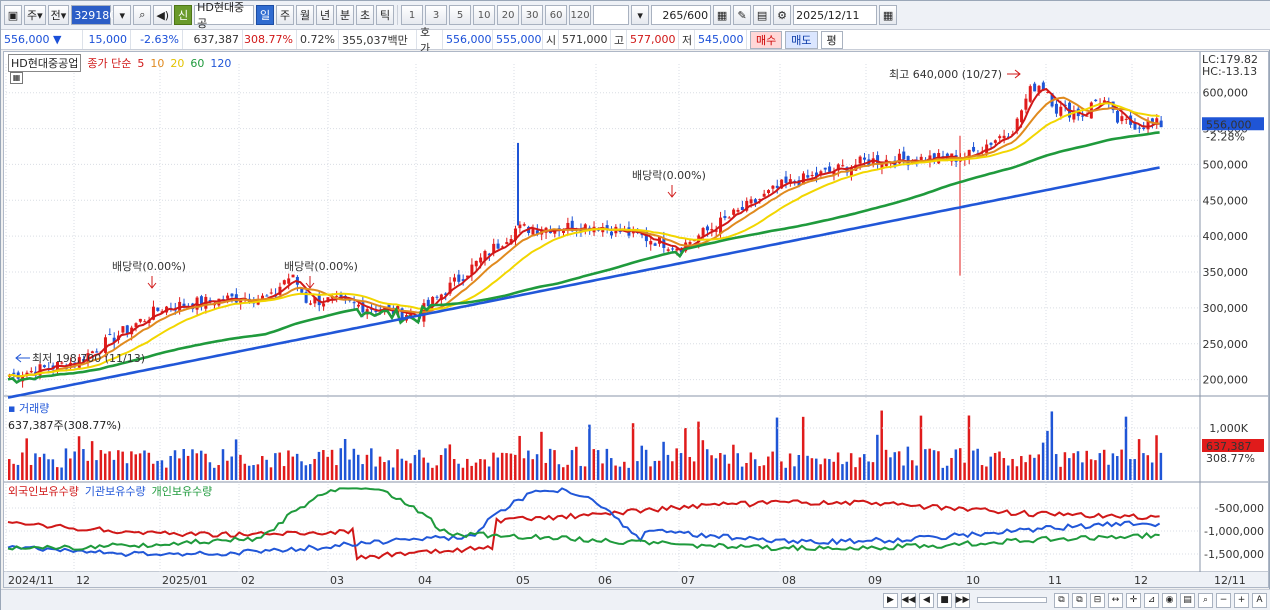 The image size is (1270, 610). What do you see at coordinates (1241, 600) in the screenshot?
I see `plus-icon: +` at bounding box center [1241, 600].